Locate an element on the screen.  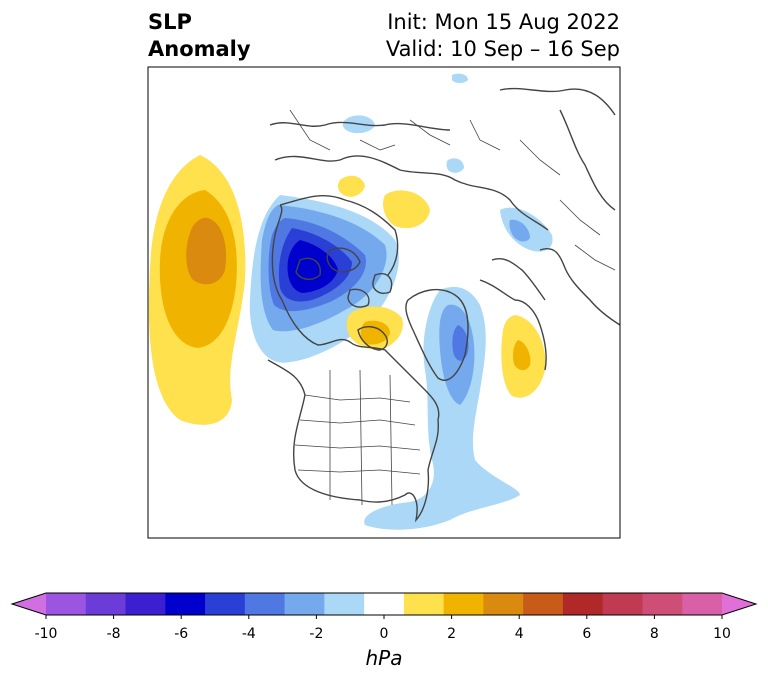
colorbar-extend-low is located at coordinates (29, 604).